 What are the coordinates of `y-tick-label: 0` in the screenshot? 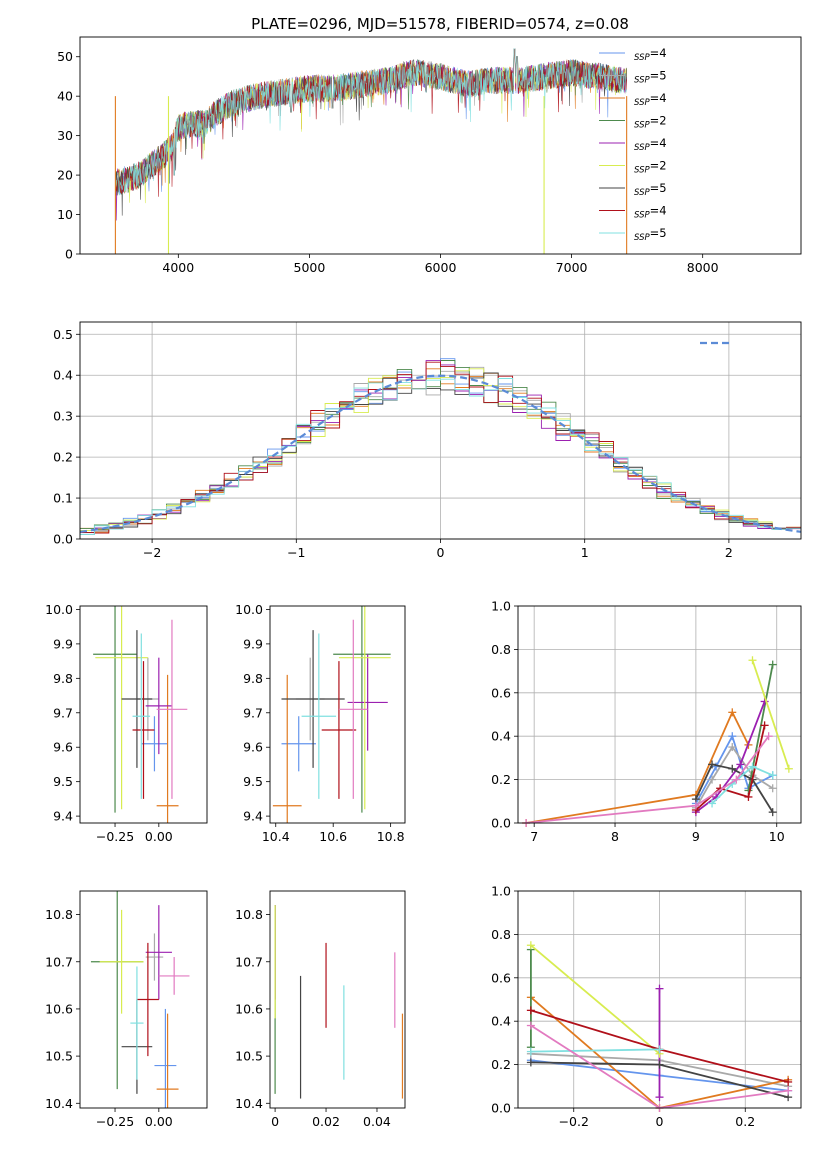 It's located at (69, 254).